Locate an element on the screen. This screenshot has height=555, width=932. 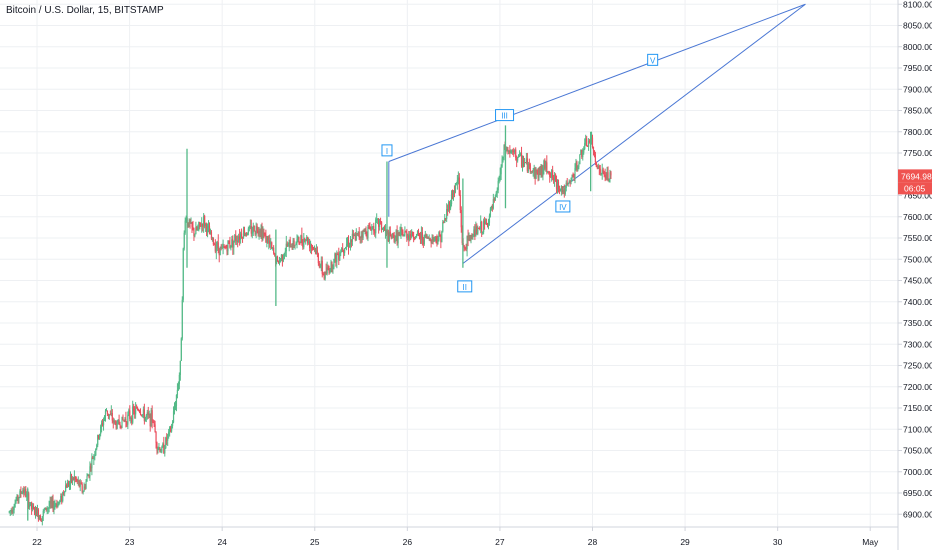
wave-label-text: II is located at coordinates (465, 287).